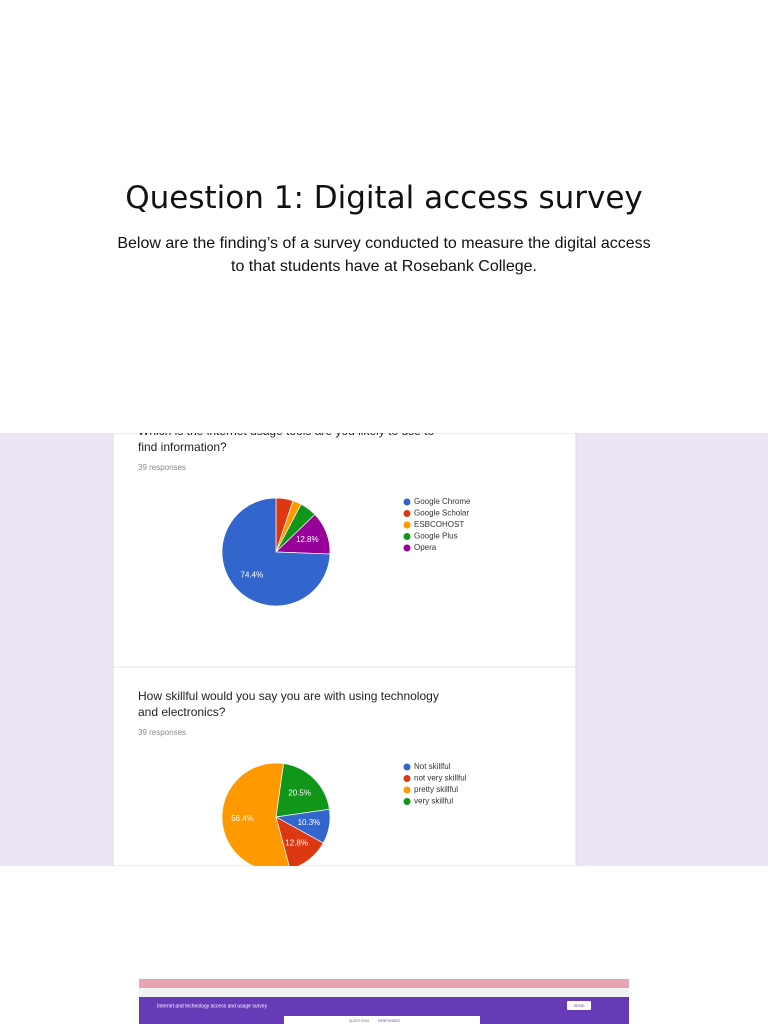 The height and width of the screenshot is (1024, 768). What do you see at coordinates (436, 536) in the screenshot?
I see `legend-label: Google Plus` at bounding box center [436, 536].